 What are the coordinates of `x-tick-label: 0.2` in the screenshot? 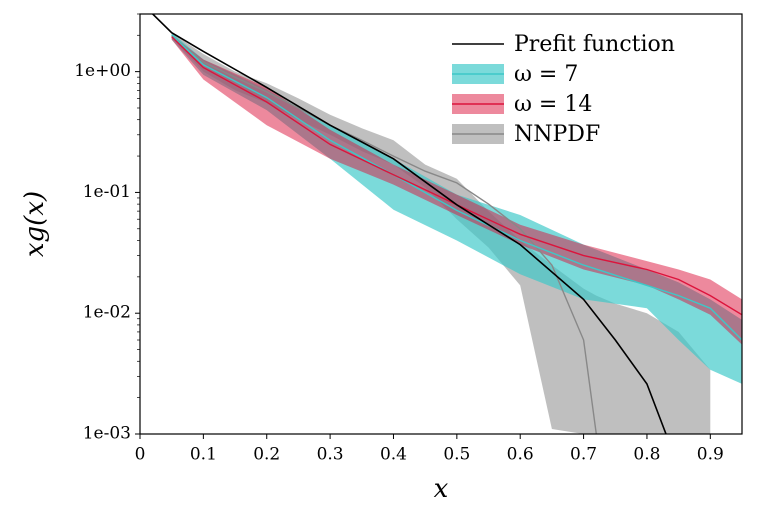 It's located at (266, 455).